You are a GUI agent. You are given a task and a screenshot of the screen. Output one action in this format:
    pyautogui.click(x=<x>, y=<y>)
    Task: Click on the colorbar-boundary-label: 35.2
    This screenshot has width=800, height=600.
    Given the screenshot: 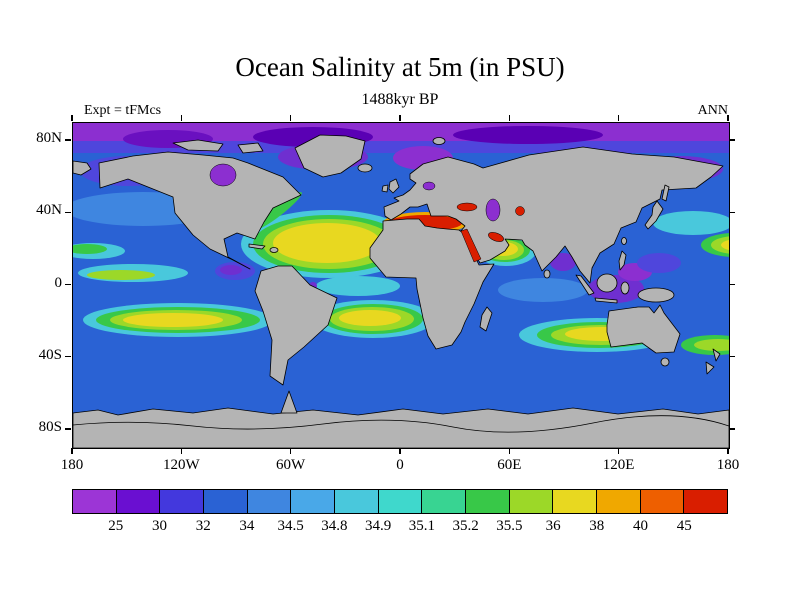 What is the action you would take?
    pyautogui.click(x=465, y=526)
    